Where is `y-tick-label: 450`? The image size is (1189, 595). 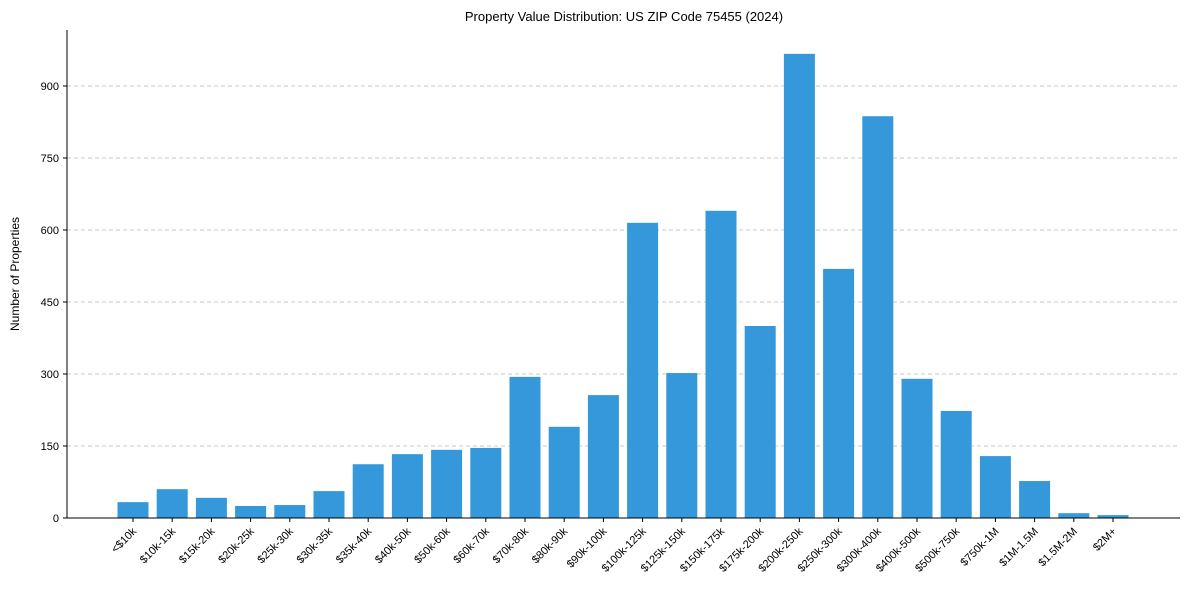 y-tick-label: 450 is located at coordinates (50, 303).